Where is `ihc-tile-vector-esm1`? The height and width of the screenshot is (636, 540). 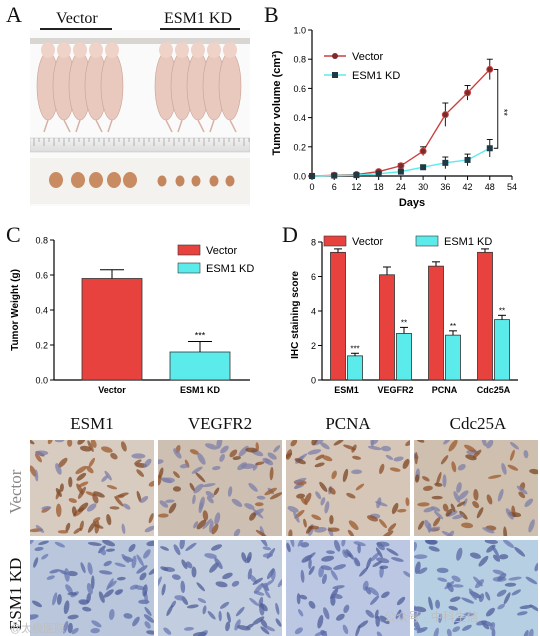 ihc-tile-vector-esm1 is located at coordinates (92, 488).